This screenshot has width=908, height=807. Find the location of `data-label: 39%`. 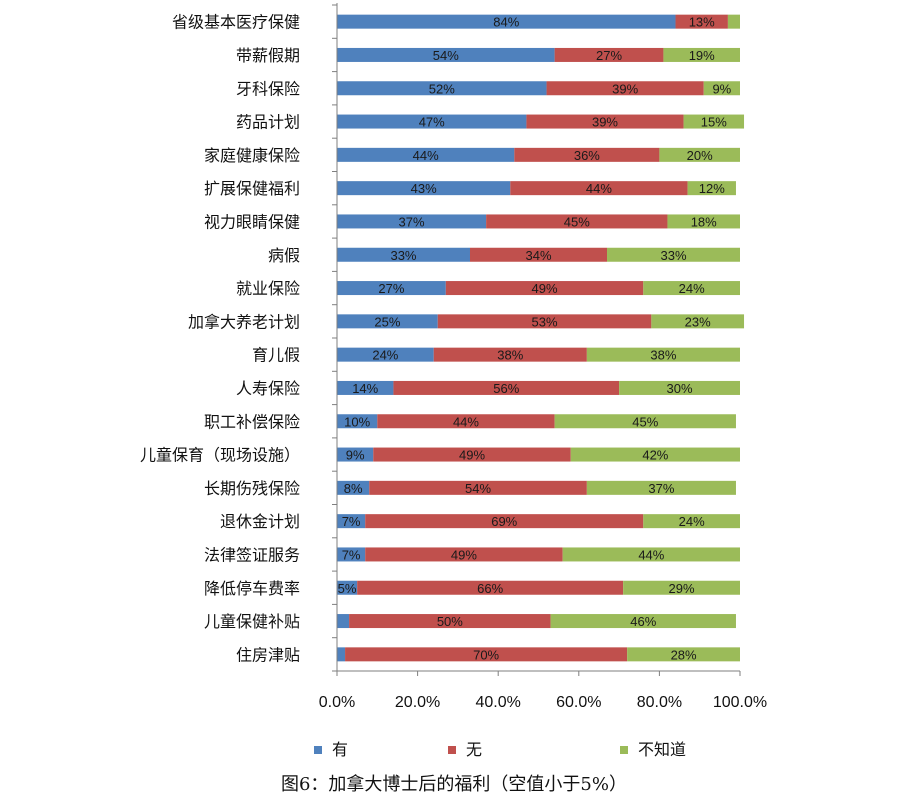

data-label: 39% is located at coordinates (605, 122).